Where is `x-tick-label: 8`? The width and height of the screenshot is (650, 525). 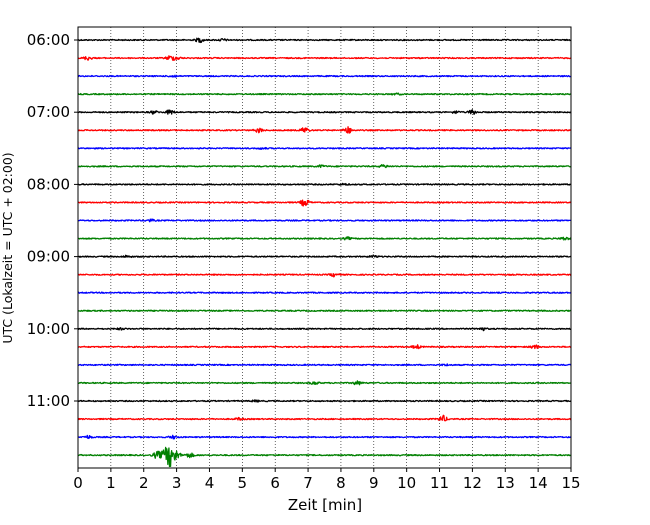
x-tick-label: 8 is located at coordinates (341, 483).